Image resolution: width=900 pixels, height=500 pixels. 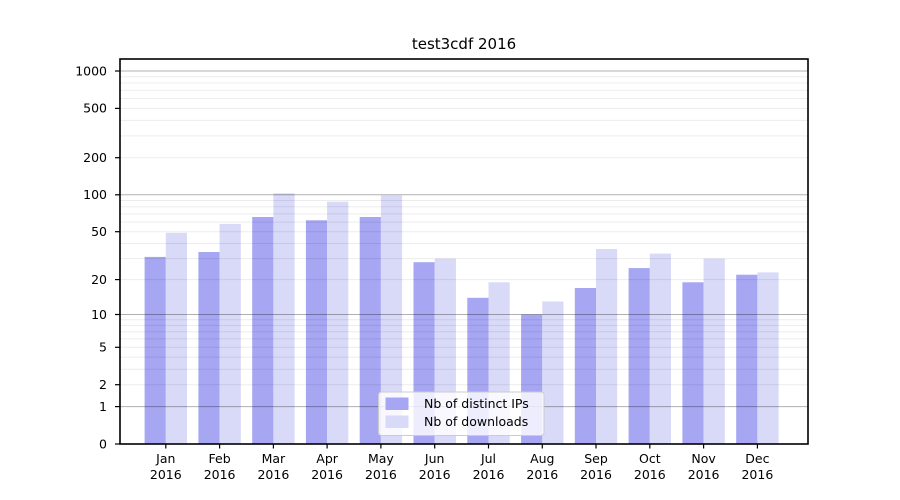 I want to click on x-tick-label-year-aug: 2016, so click(x=542, y=474).